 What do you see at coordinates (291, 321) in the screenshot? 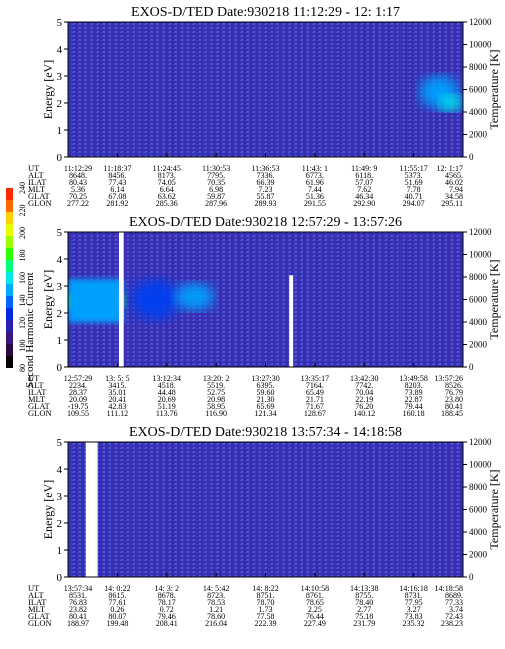
I see `data-gap` at bounding box center [291, 321].